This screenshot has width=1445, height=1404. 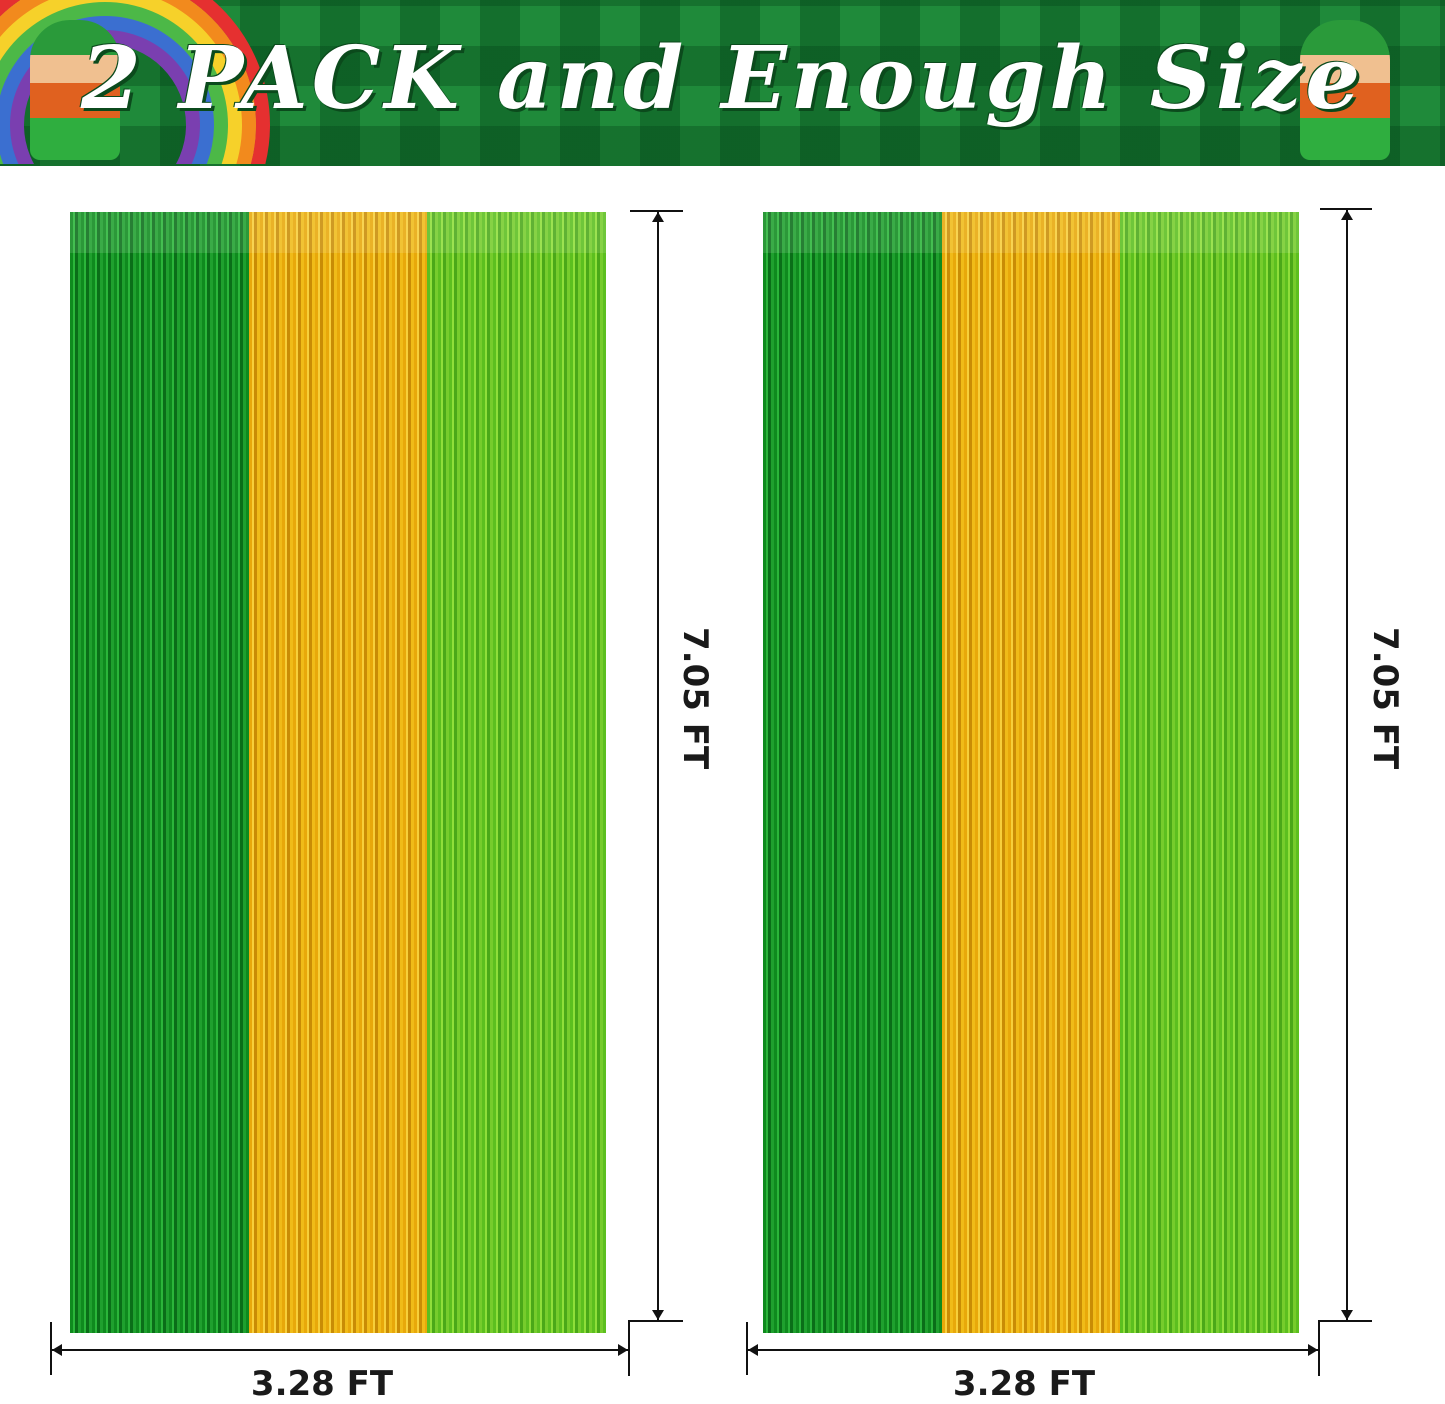 I want to click on leprechaun-right-graphic, so click(x=1345, y=90).